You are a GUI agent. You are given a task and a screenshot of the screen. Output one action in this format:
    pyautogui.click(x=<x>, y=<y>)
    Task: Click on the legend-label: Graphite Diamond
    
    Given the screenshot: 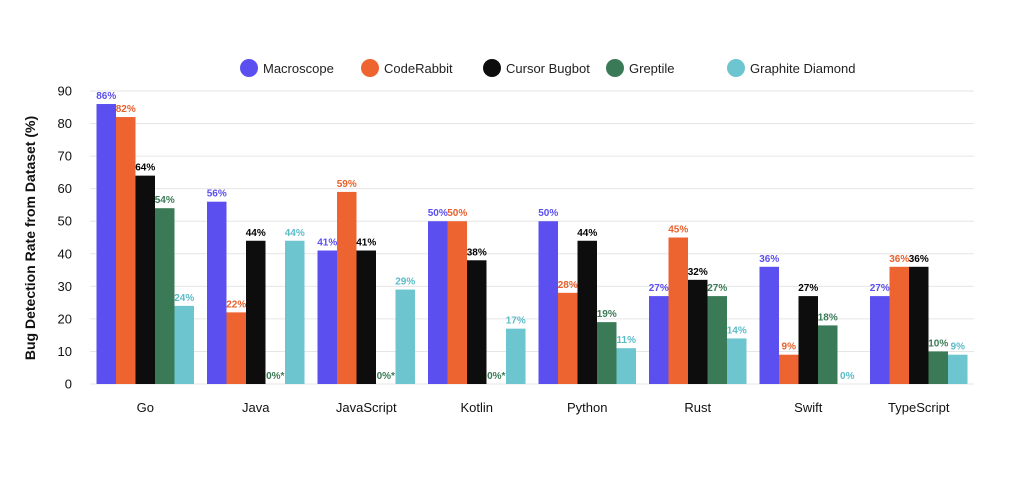 What is the action you would take?
    pyautogui.click(x=803, y=68)
    